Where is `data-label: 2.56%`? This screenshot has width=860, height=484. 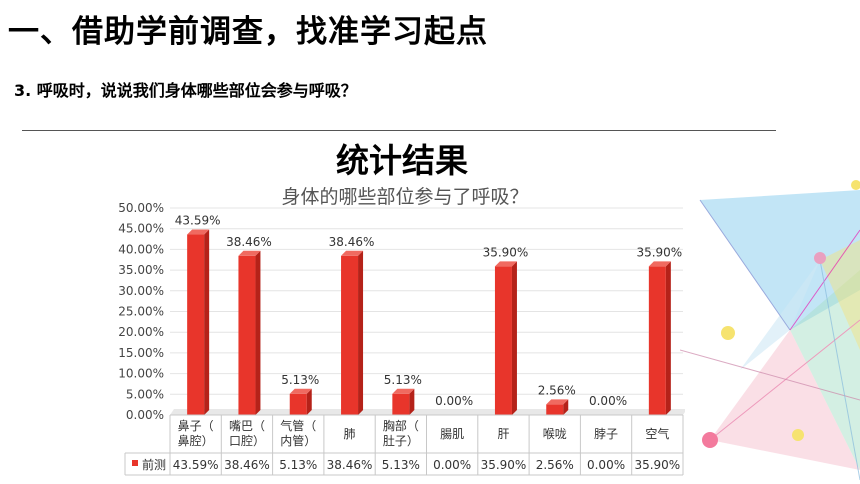 data-label: 2.56% is located at coordinates (557, 390).